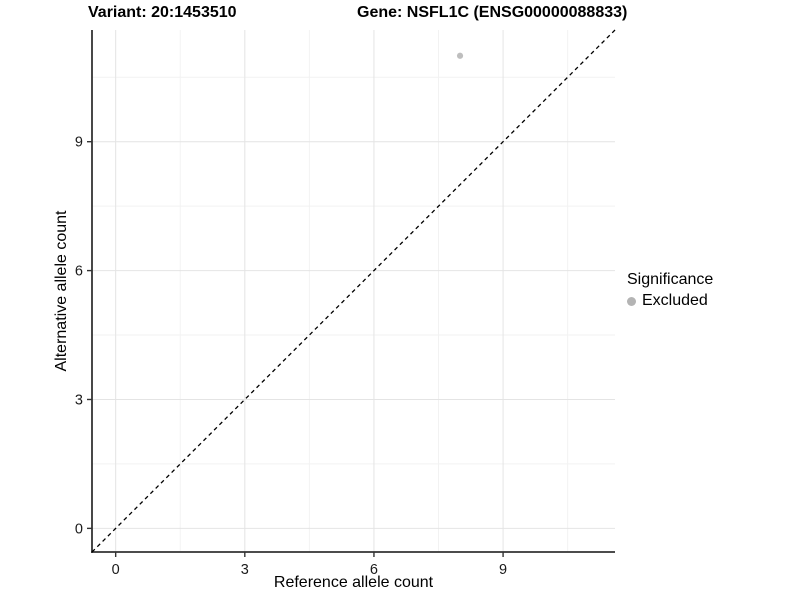  What do you see at coordinates (374, 570) in the screenshot?
I see `x-tick-label: 6` at bounding box center [374, 570].